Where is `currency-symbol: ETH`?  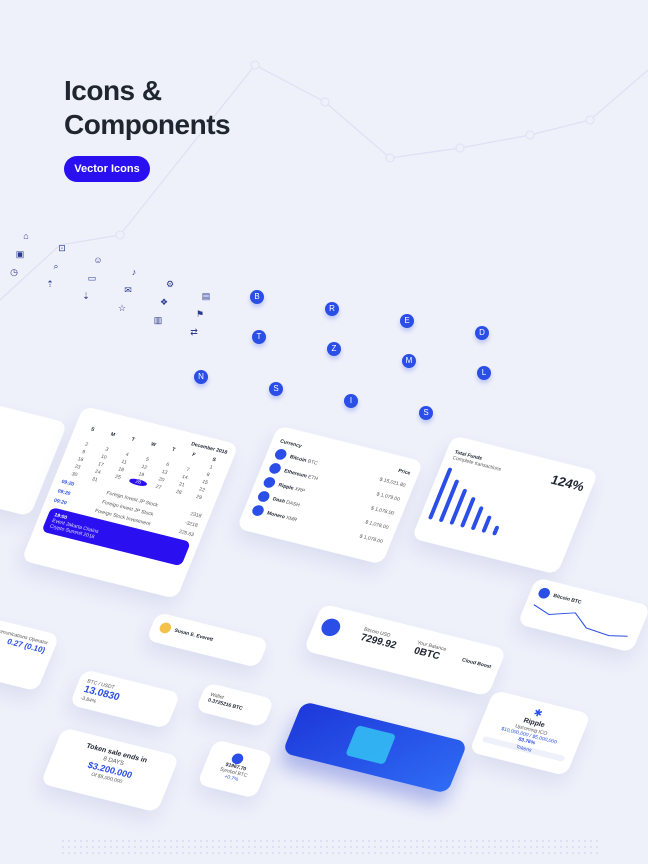 currency-symbol: ETH is located at coordinates (312, 478).